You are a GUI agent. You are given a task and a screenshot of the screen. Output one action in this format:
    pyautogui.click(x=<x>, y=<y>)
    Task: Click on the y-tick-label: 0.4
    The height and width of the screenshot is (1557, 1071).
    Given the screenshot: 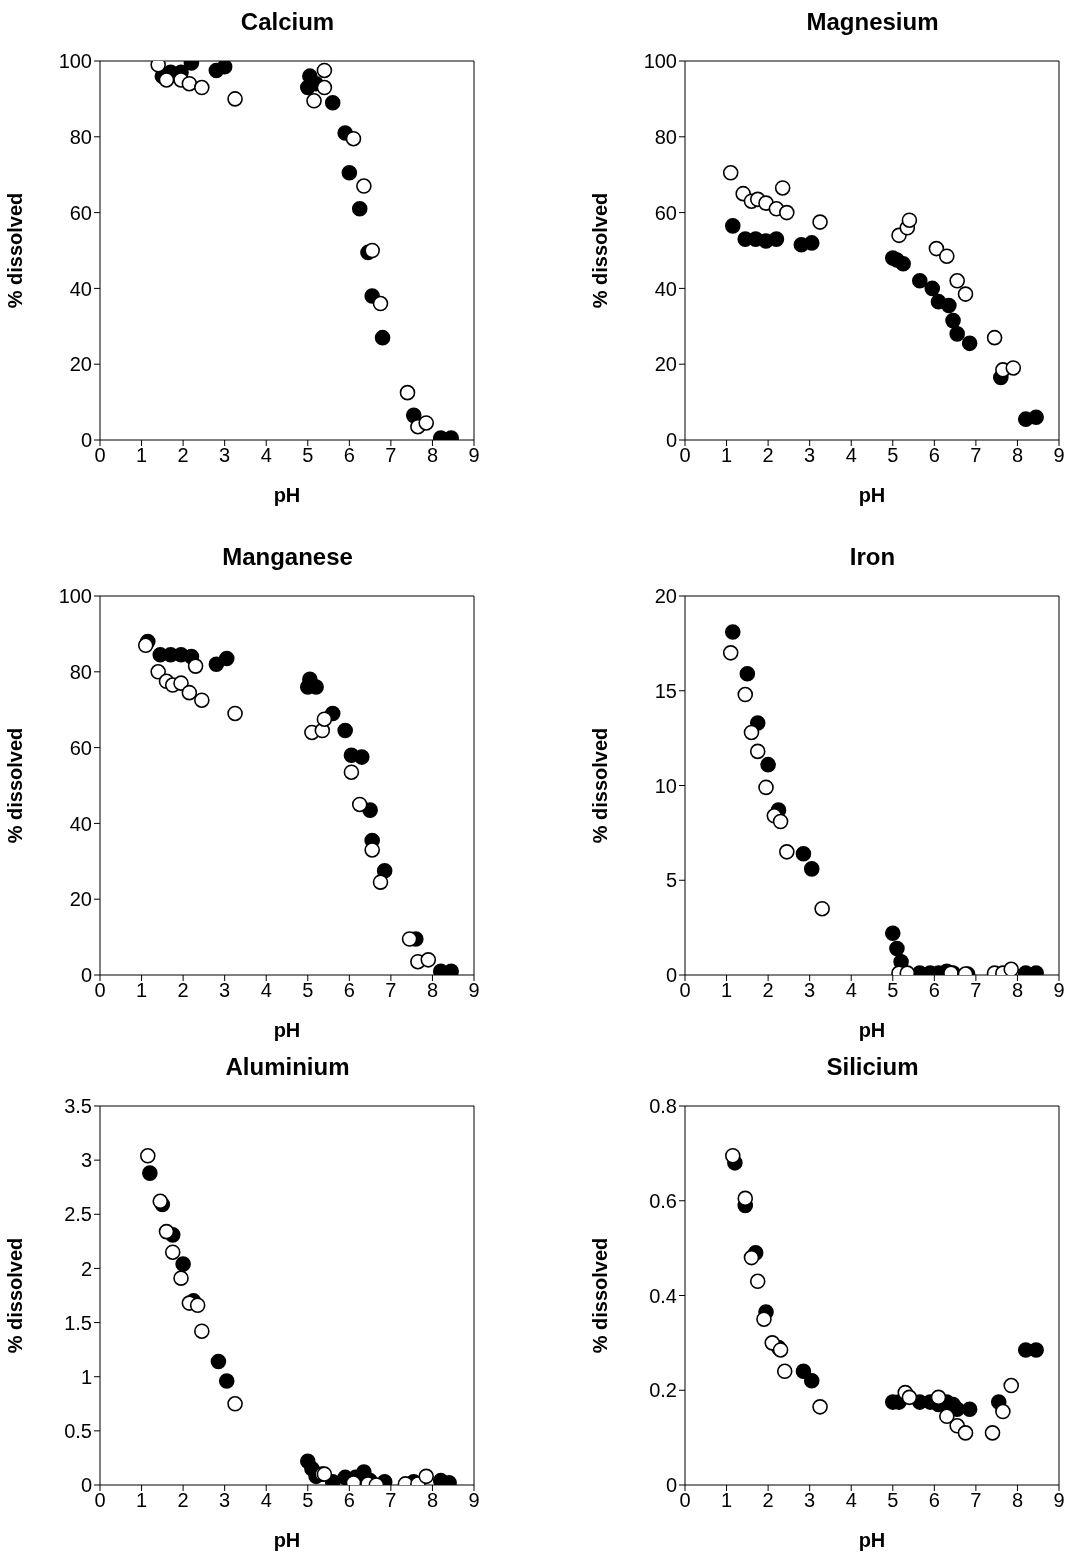 What is the action you would take?
    pyautogui.click(x=663, y=1295)
    